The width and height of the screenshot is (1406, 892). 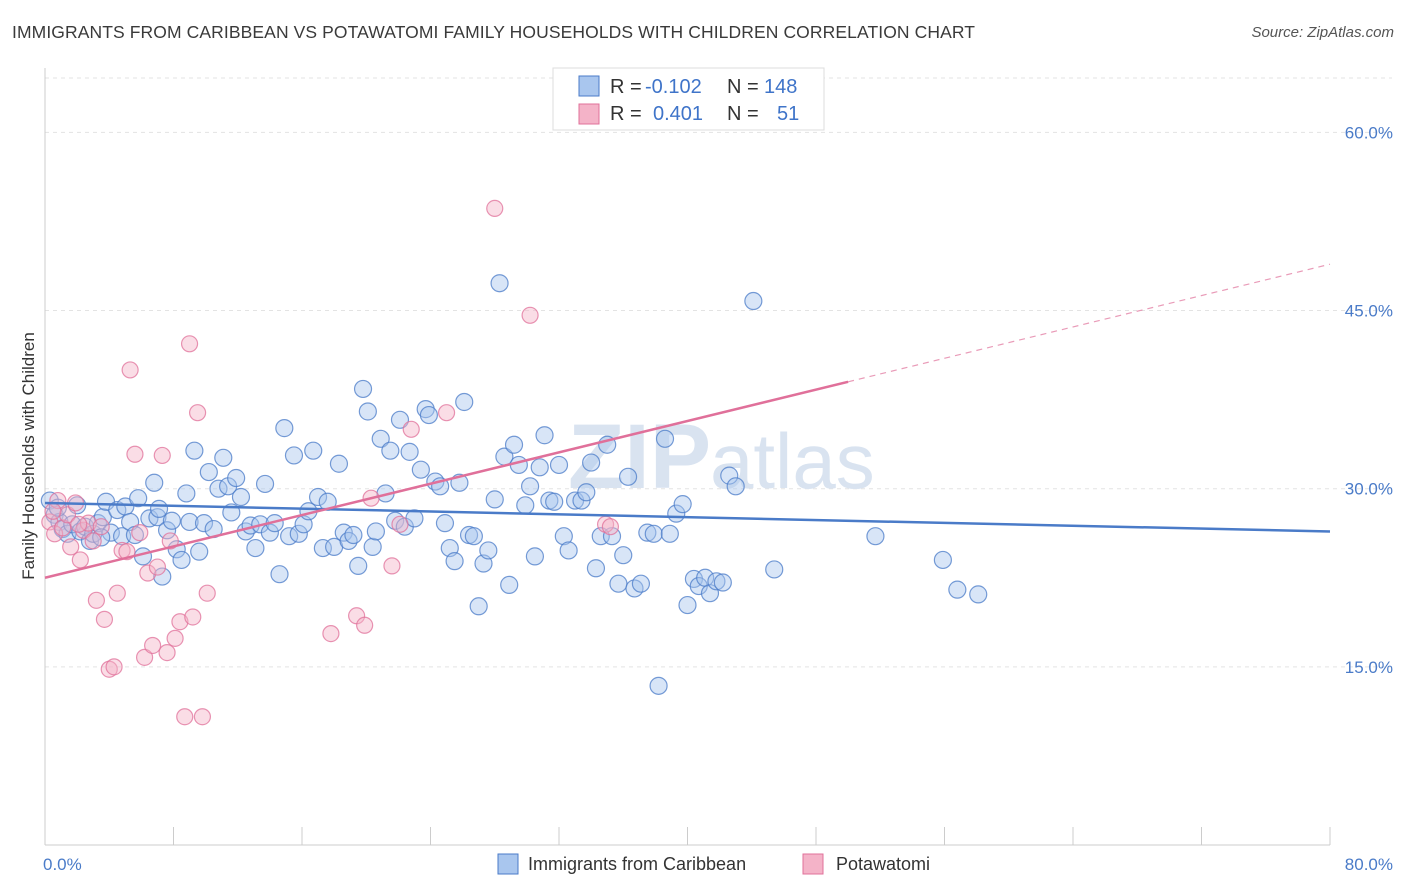 I want to click on y-tick-label-3: 60.0%, so click(x=1369, y=132).